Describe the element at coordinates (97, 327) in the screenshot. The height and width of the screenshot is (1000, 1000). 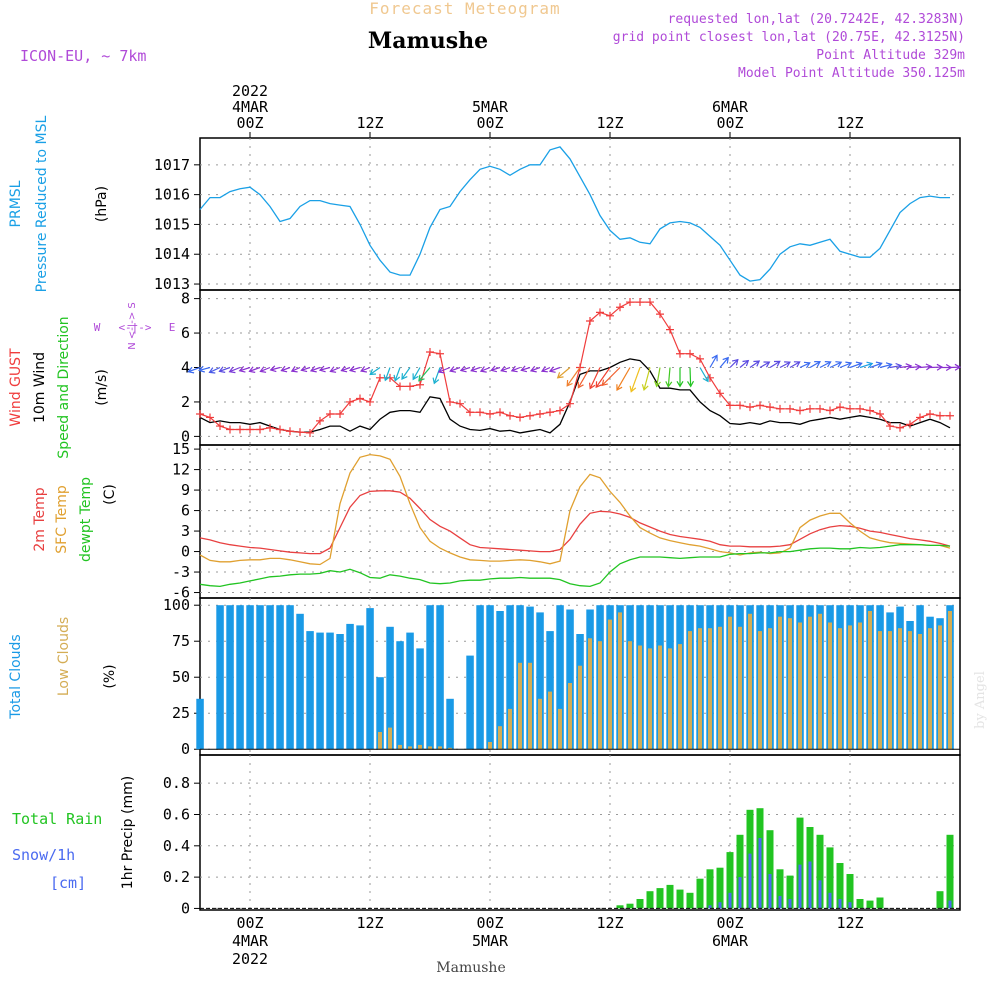
I see `compass-west: W` at that location.